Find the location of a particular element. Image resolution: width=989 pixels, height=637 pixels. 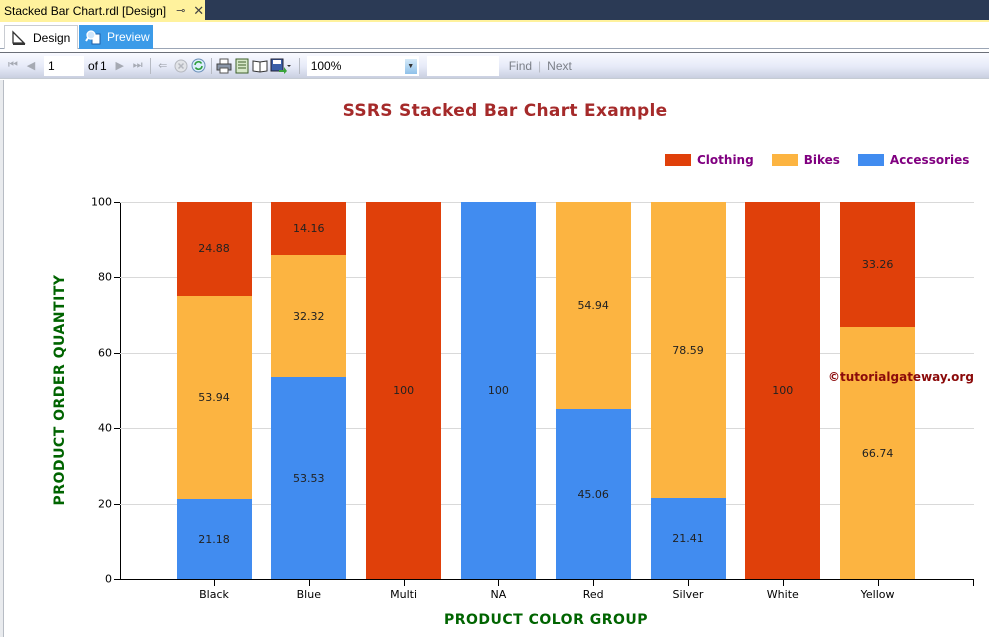

close-icon: ✕ is located at coordinates (199, 10).